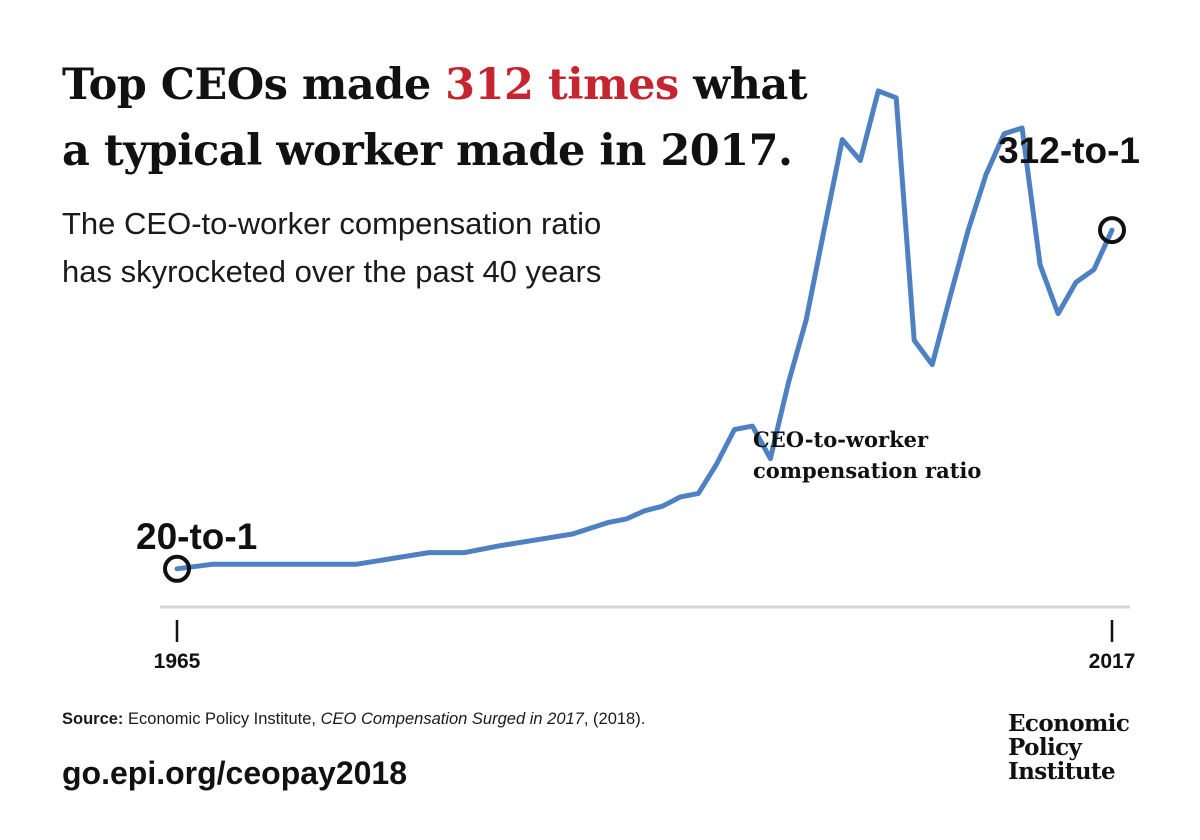  What do you see at coordinates (452, 719) in the screenshot?
I see `source-title: CEO Compensation Surged in 2017` at bounding box center [452, 719].